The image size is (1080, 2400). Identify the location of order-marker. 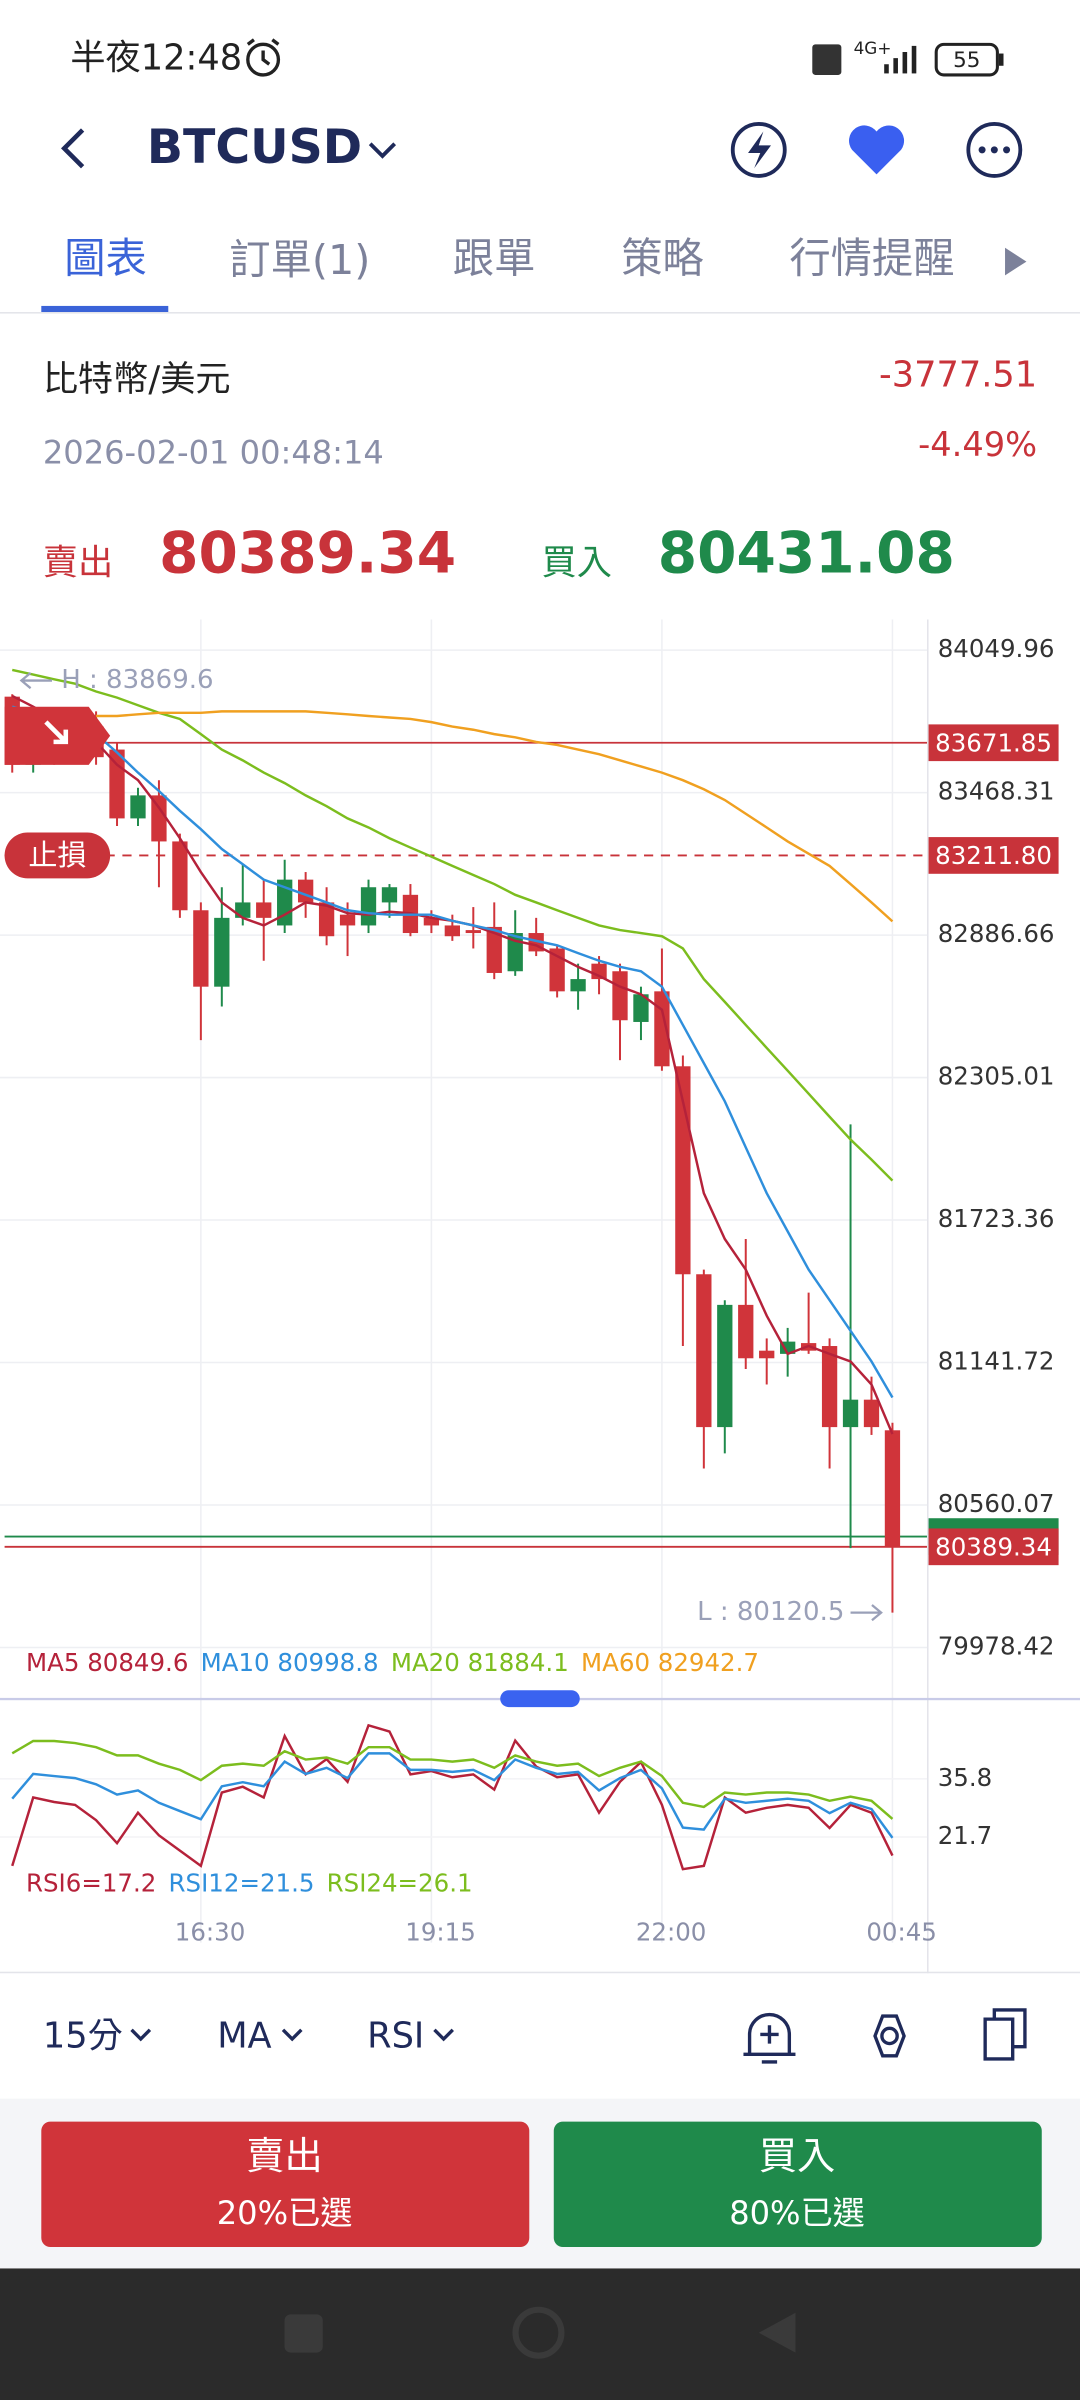
(57, 735).